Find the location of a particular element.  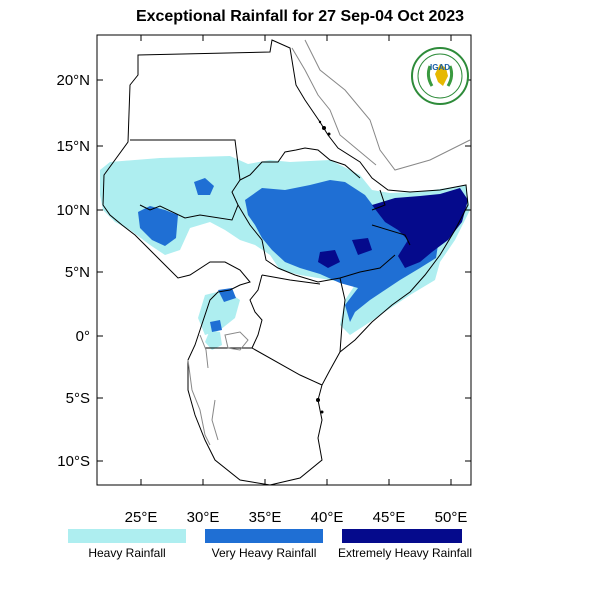

logo-text: IGAD is located at coordinates (440, 67).